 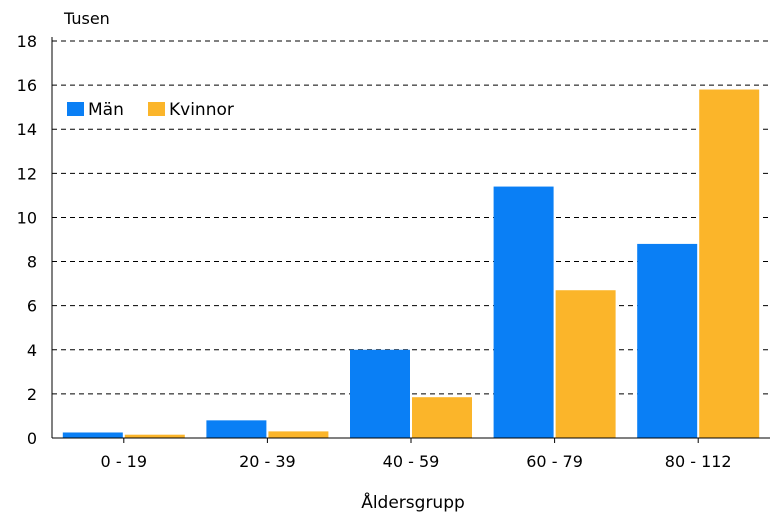 I want to click on y-tick-labels: 0 2 4 6 8 10 12 14 16 18, so click(x=27, y=240).